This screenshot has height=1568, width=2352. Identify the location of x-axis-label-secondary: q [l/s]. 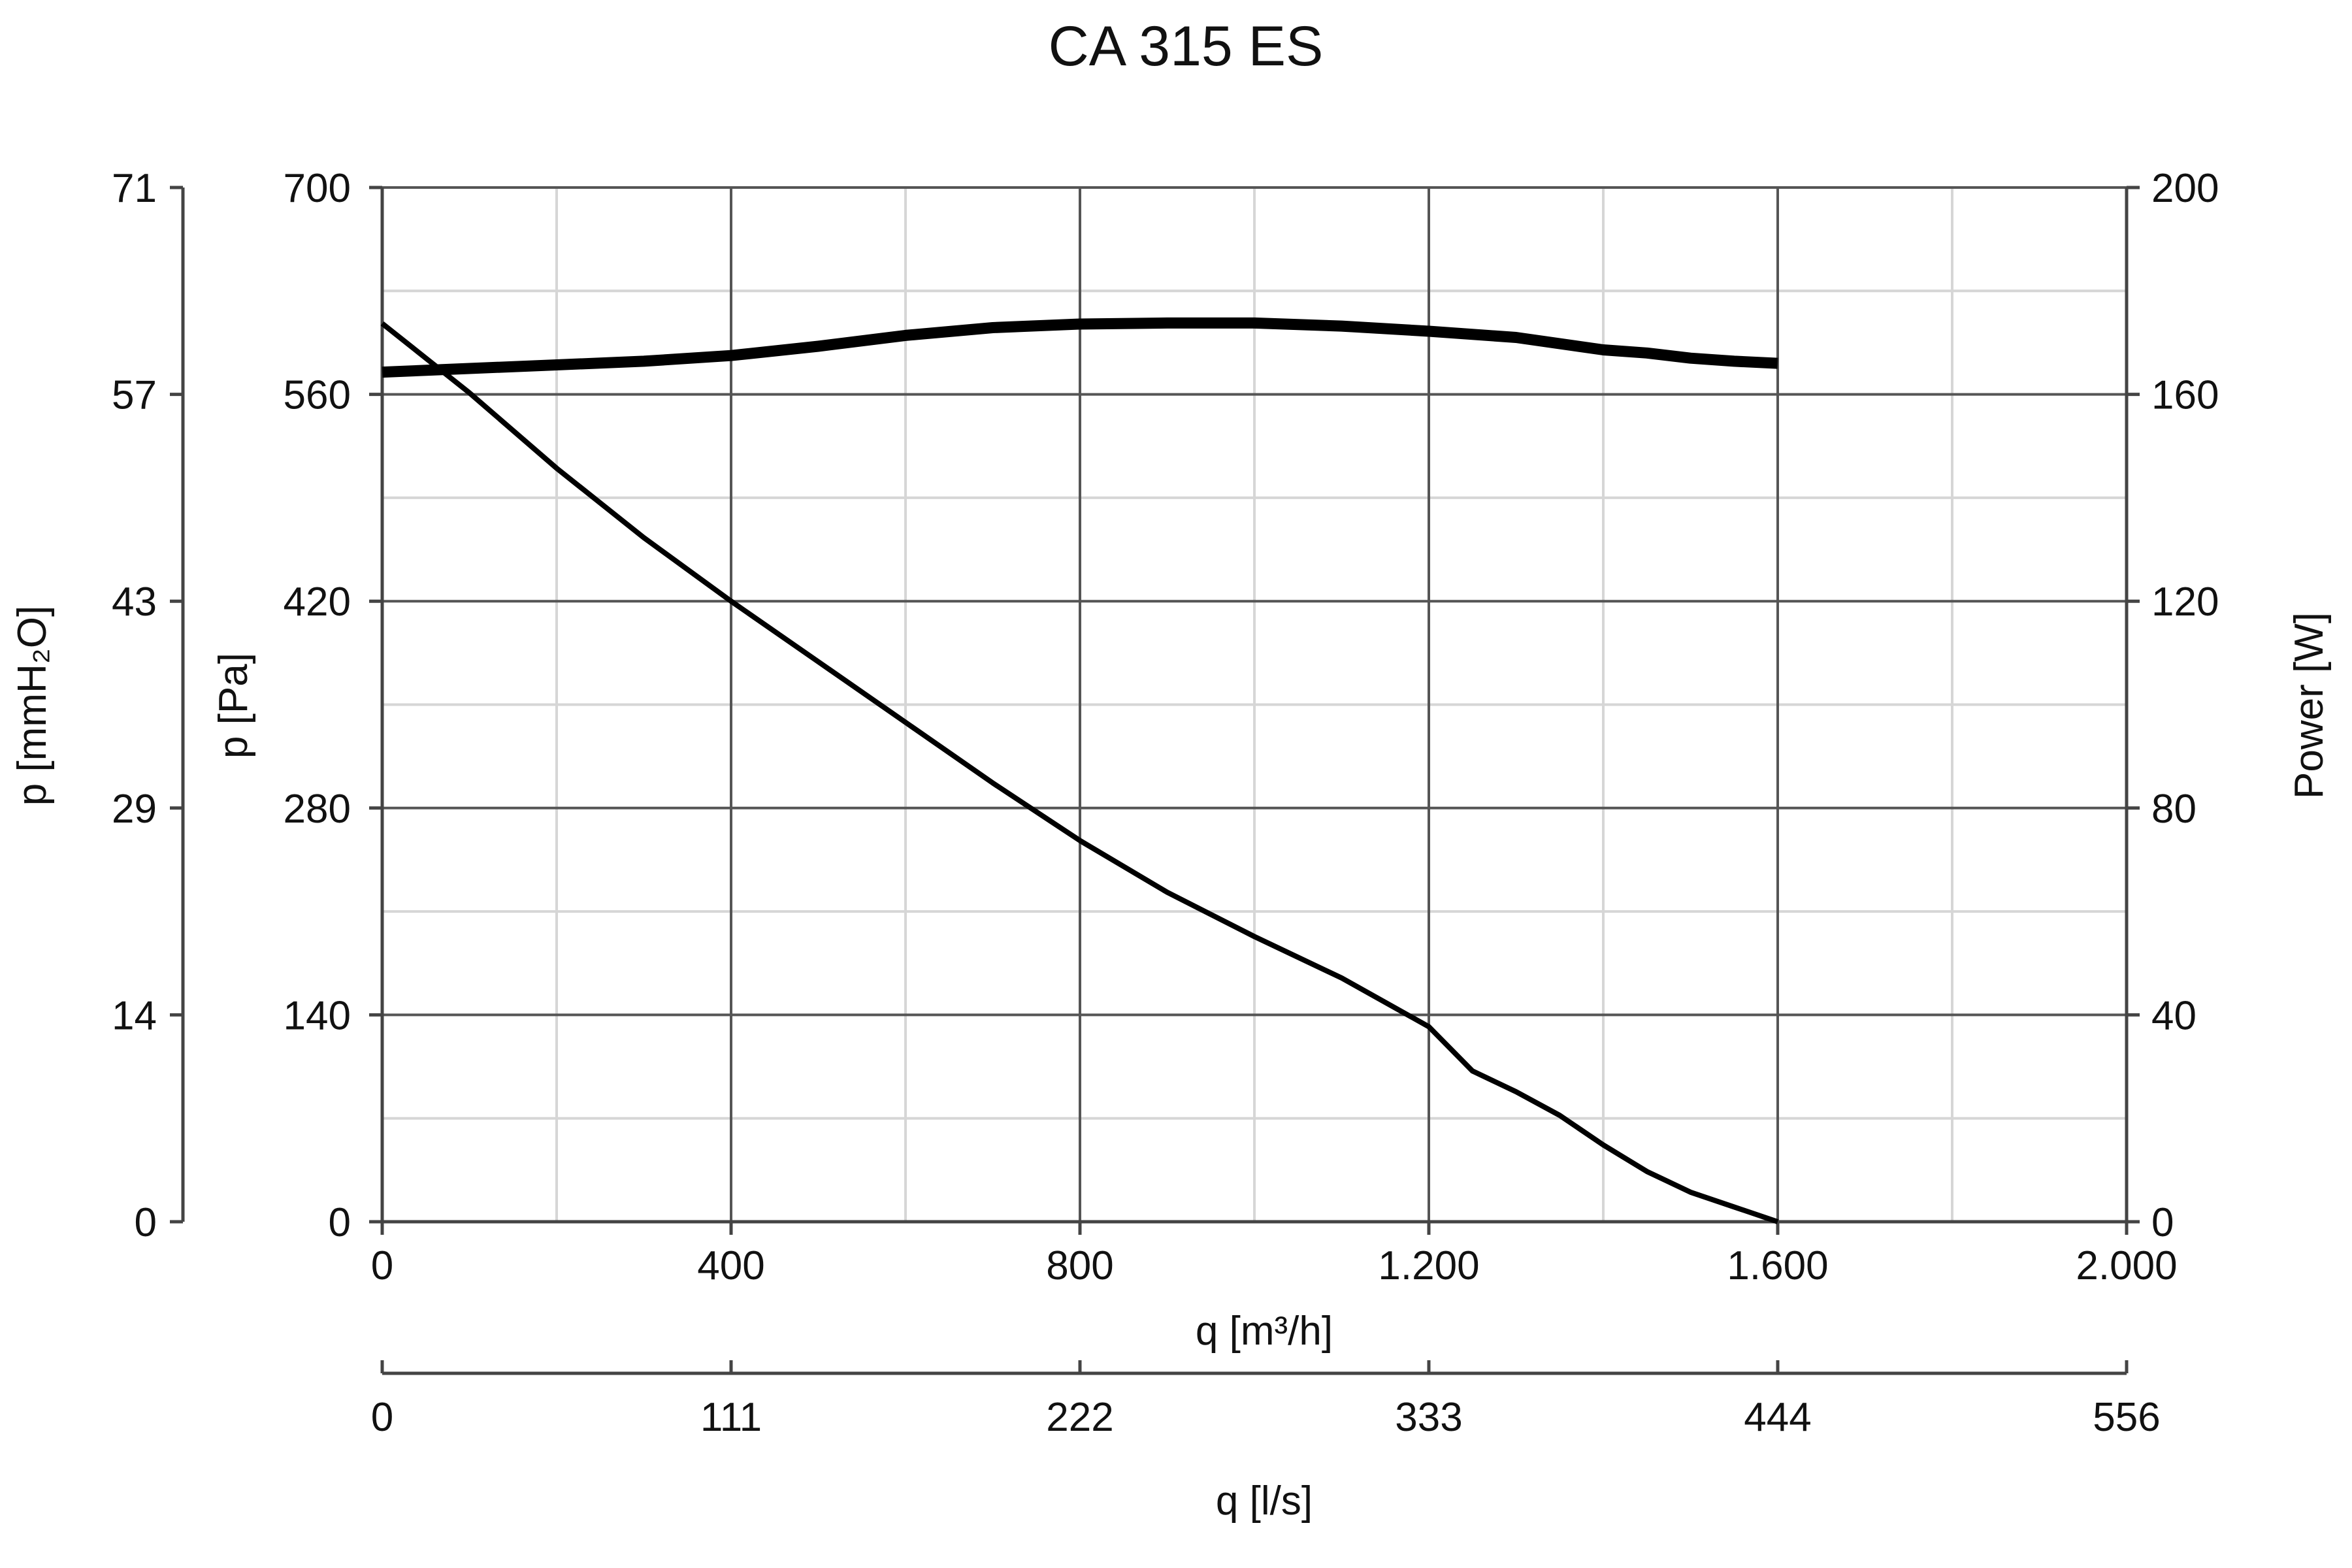
(1264, 1501).